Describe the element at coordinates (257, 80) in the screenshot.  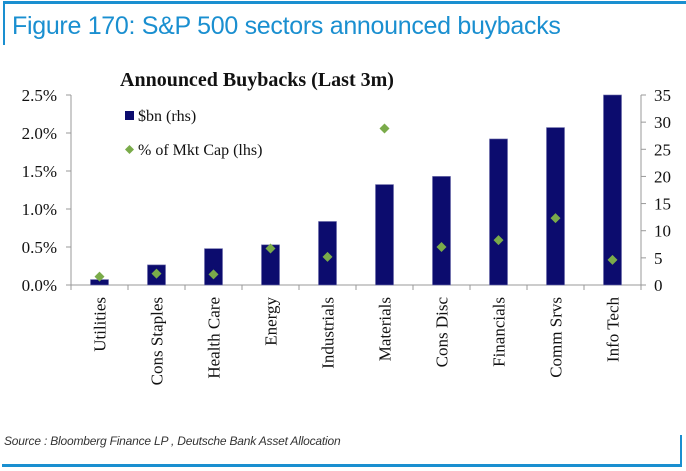
I see `chart-title: Announced Buybacks (Last 3m)` at that location.